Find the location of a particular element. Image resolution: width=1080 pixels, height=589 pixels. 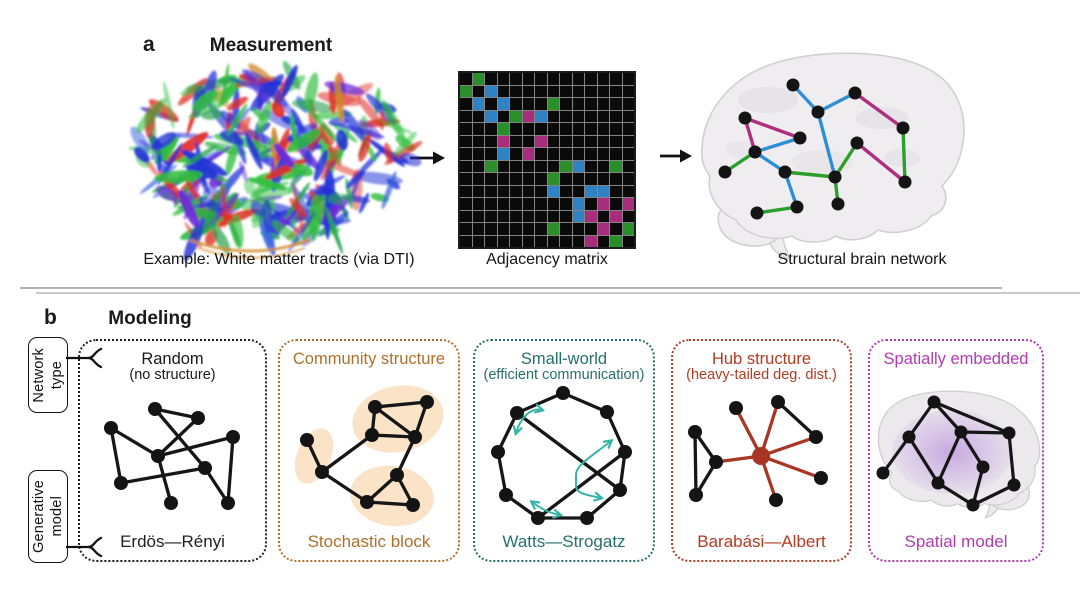

box-subtitle: (efficient communication) is located at coordinates (564, 375).